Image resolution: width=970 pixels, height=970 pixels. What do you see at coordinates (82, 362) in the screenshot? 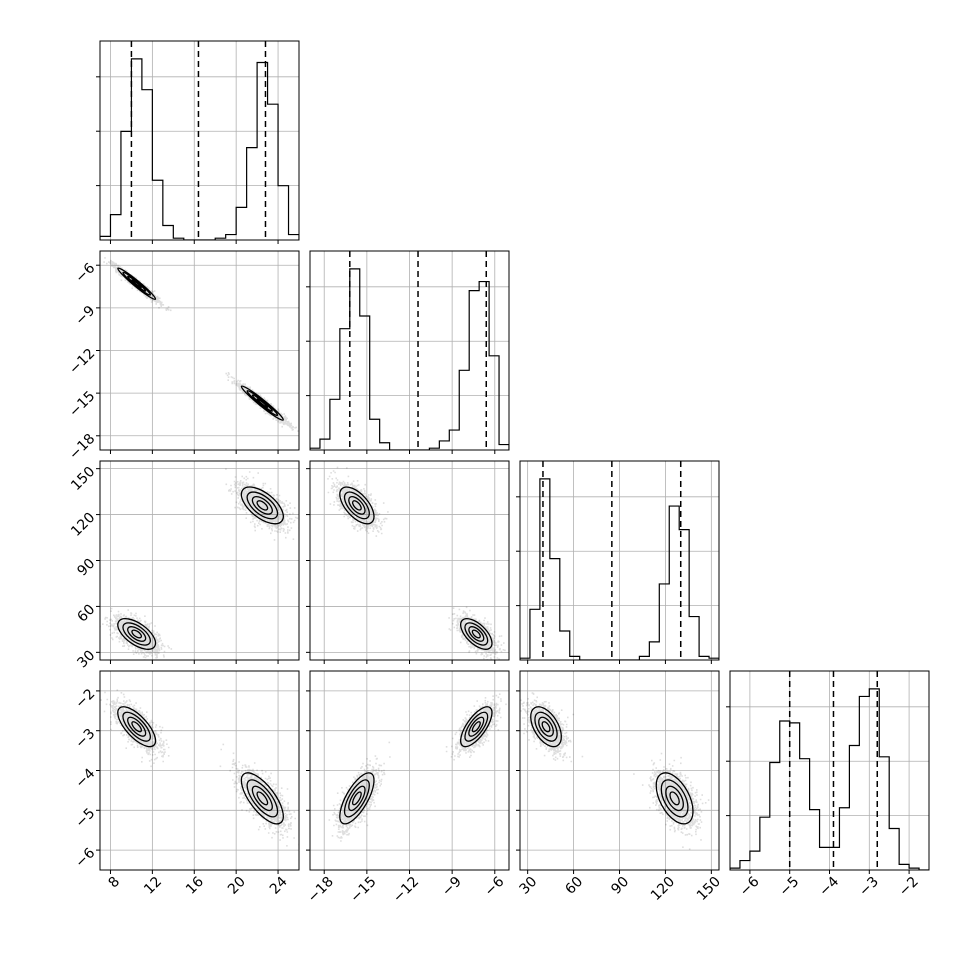
I see `y-tick-label: −12` at bounding box center [82, 362].